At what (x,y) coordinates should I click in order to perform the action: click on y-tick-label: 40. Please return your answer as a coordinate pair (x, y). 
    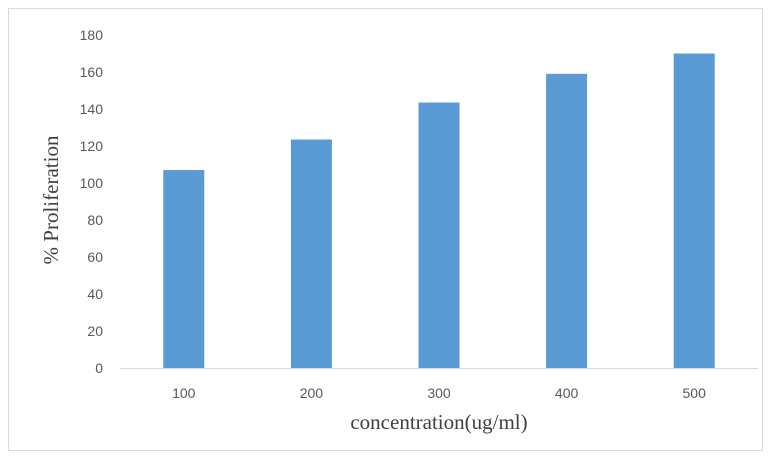
    Looking at the image, I should click on (95, 294).